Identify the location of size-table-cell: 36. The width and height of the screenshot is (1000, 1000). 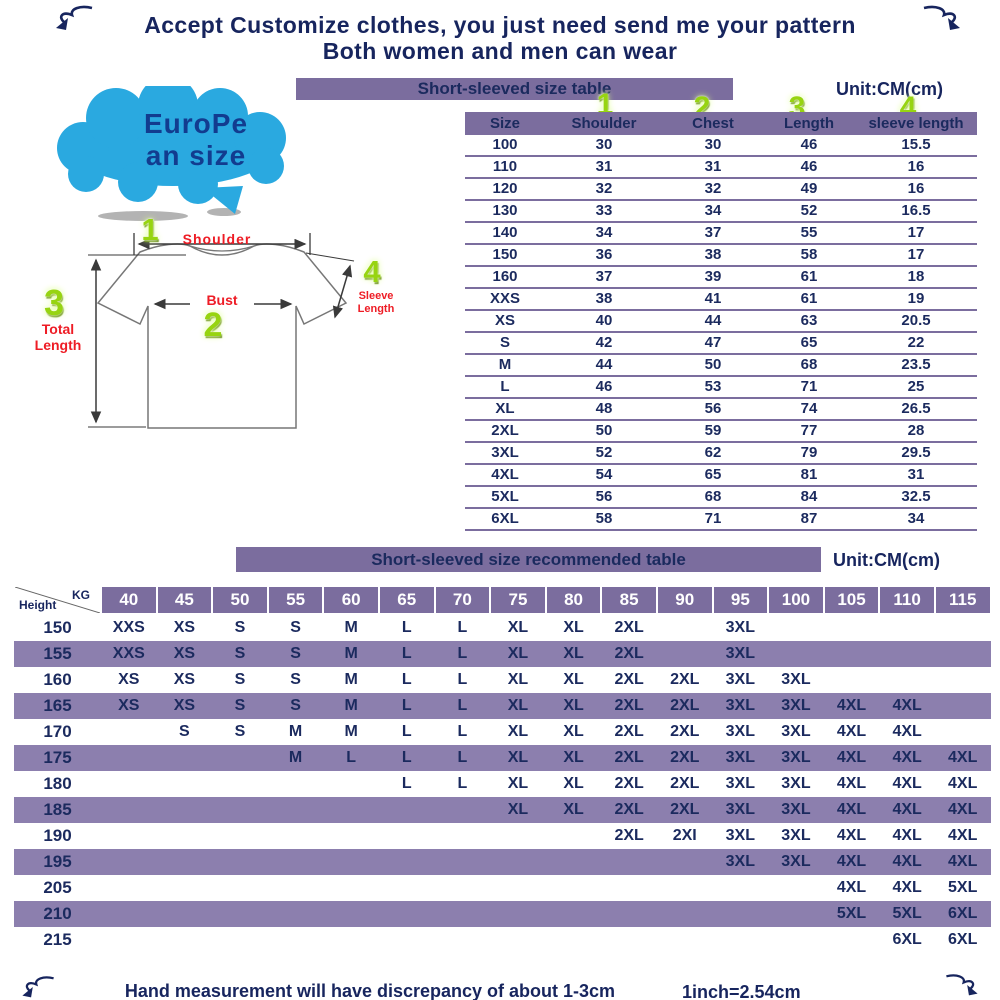
(604, 255).